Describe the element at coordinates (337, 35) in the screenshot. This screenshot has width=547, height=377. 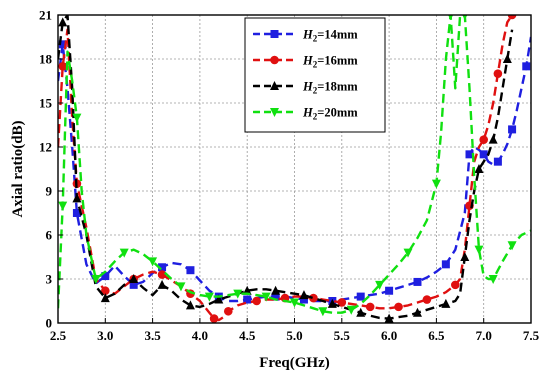
I see `legend-label-suffix: =14mm` at that location.